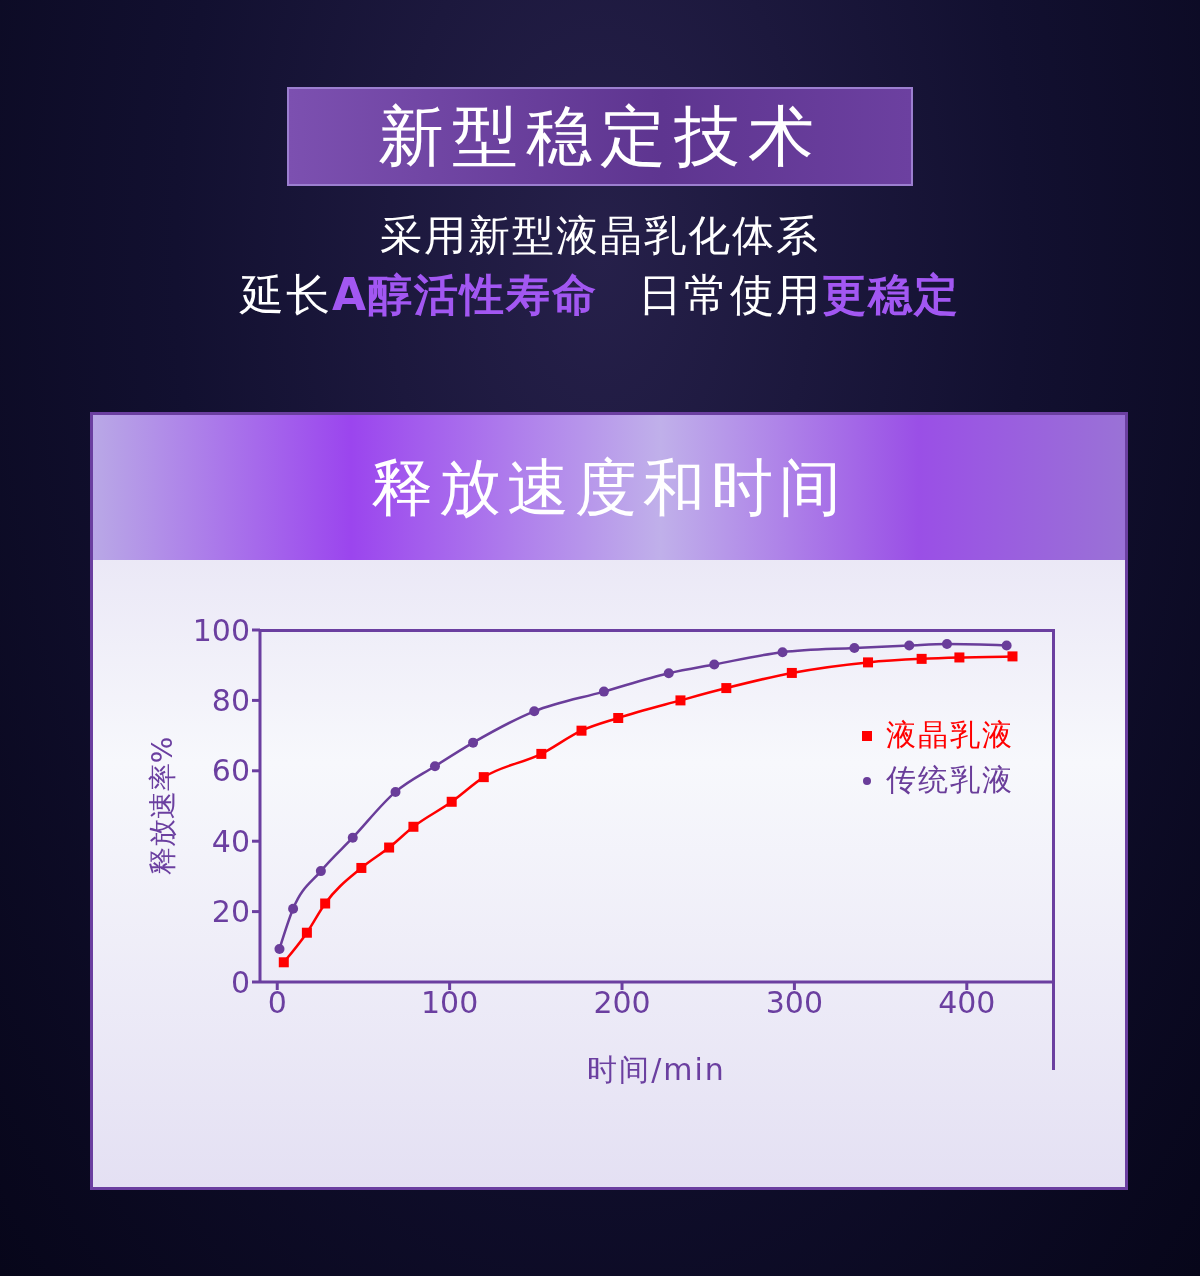  What do you see at coordinates (230, 701) in the screenshot?
I see `y-tick-label: 80` at bounding box center [230, 701].